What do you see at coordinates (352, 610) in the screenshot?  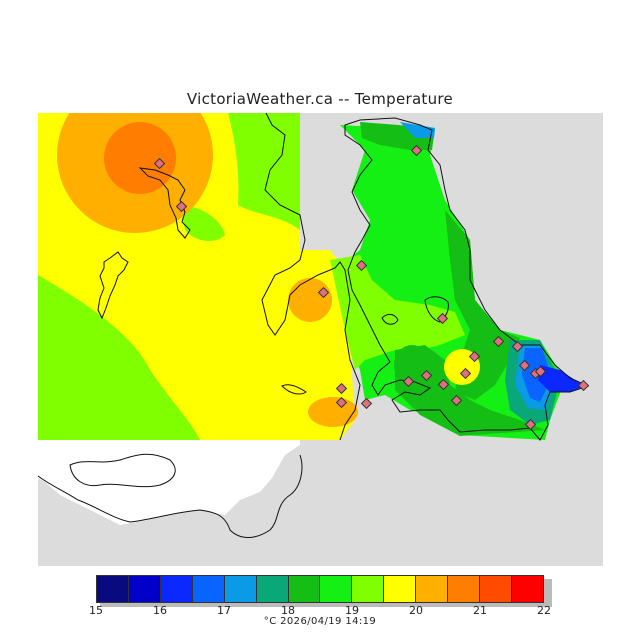 I see `legend-tick-label: 19` at bounding box center [352, 610].